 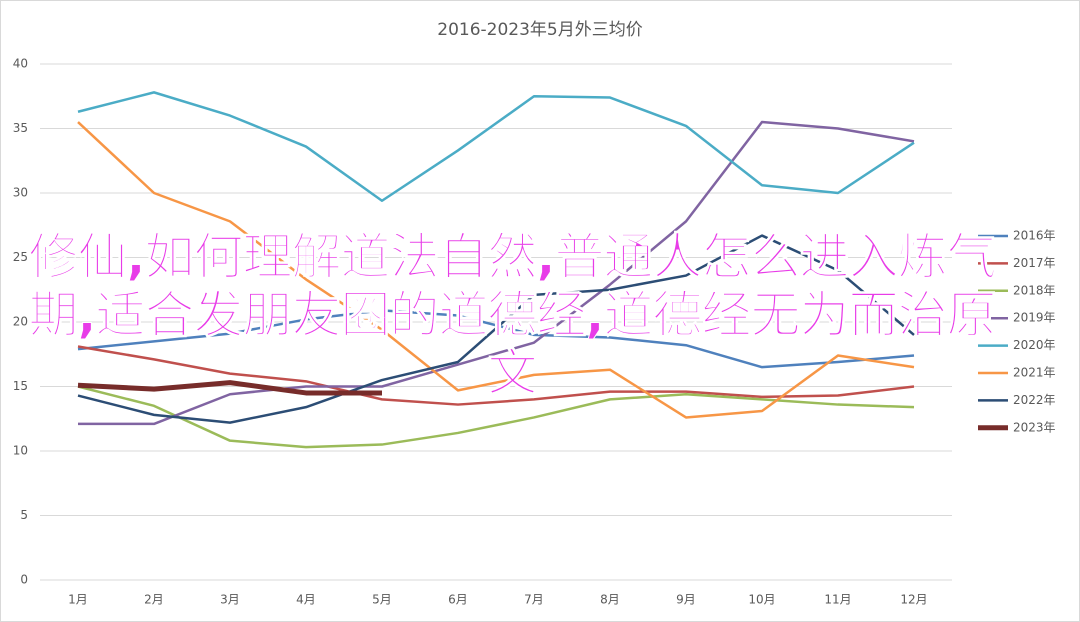 I want to click on legend-label: 2018年, so click(x=1034, y=290).